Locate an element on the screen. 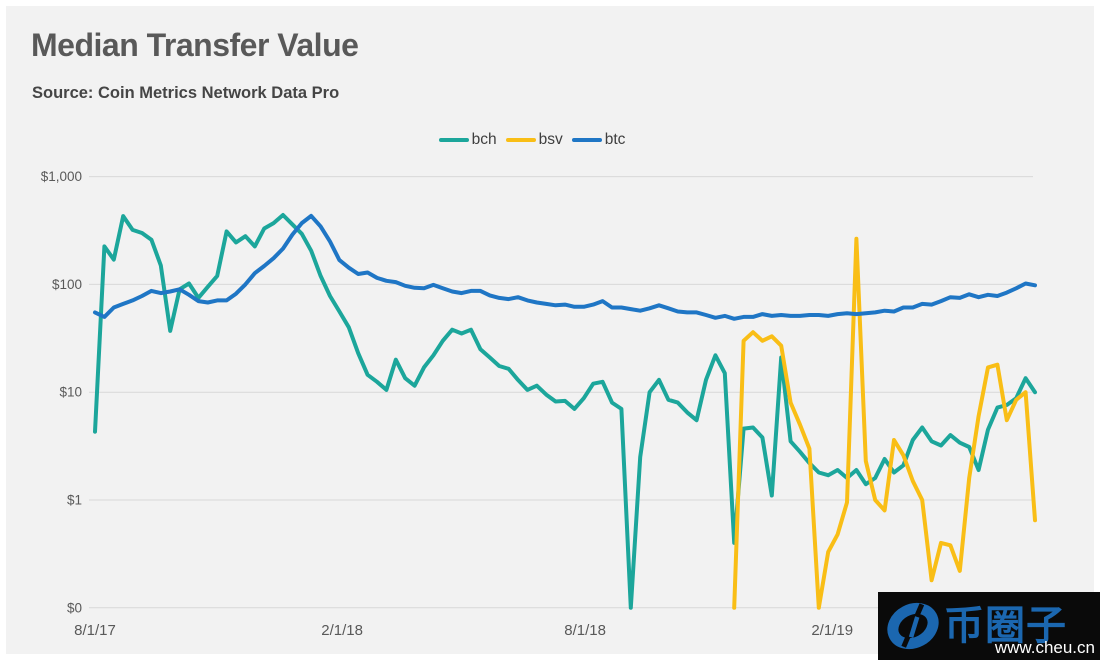  watermark-url: www.cheu.cn is located at coordinates (1044, 647).